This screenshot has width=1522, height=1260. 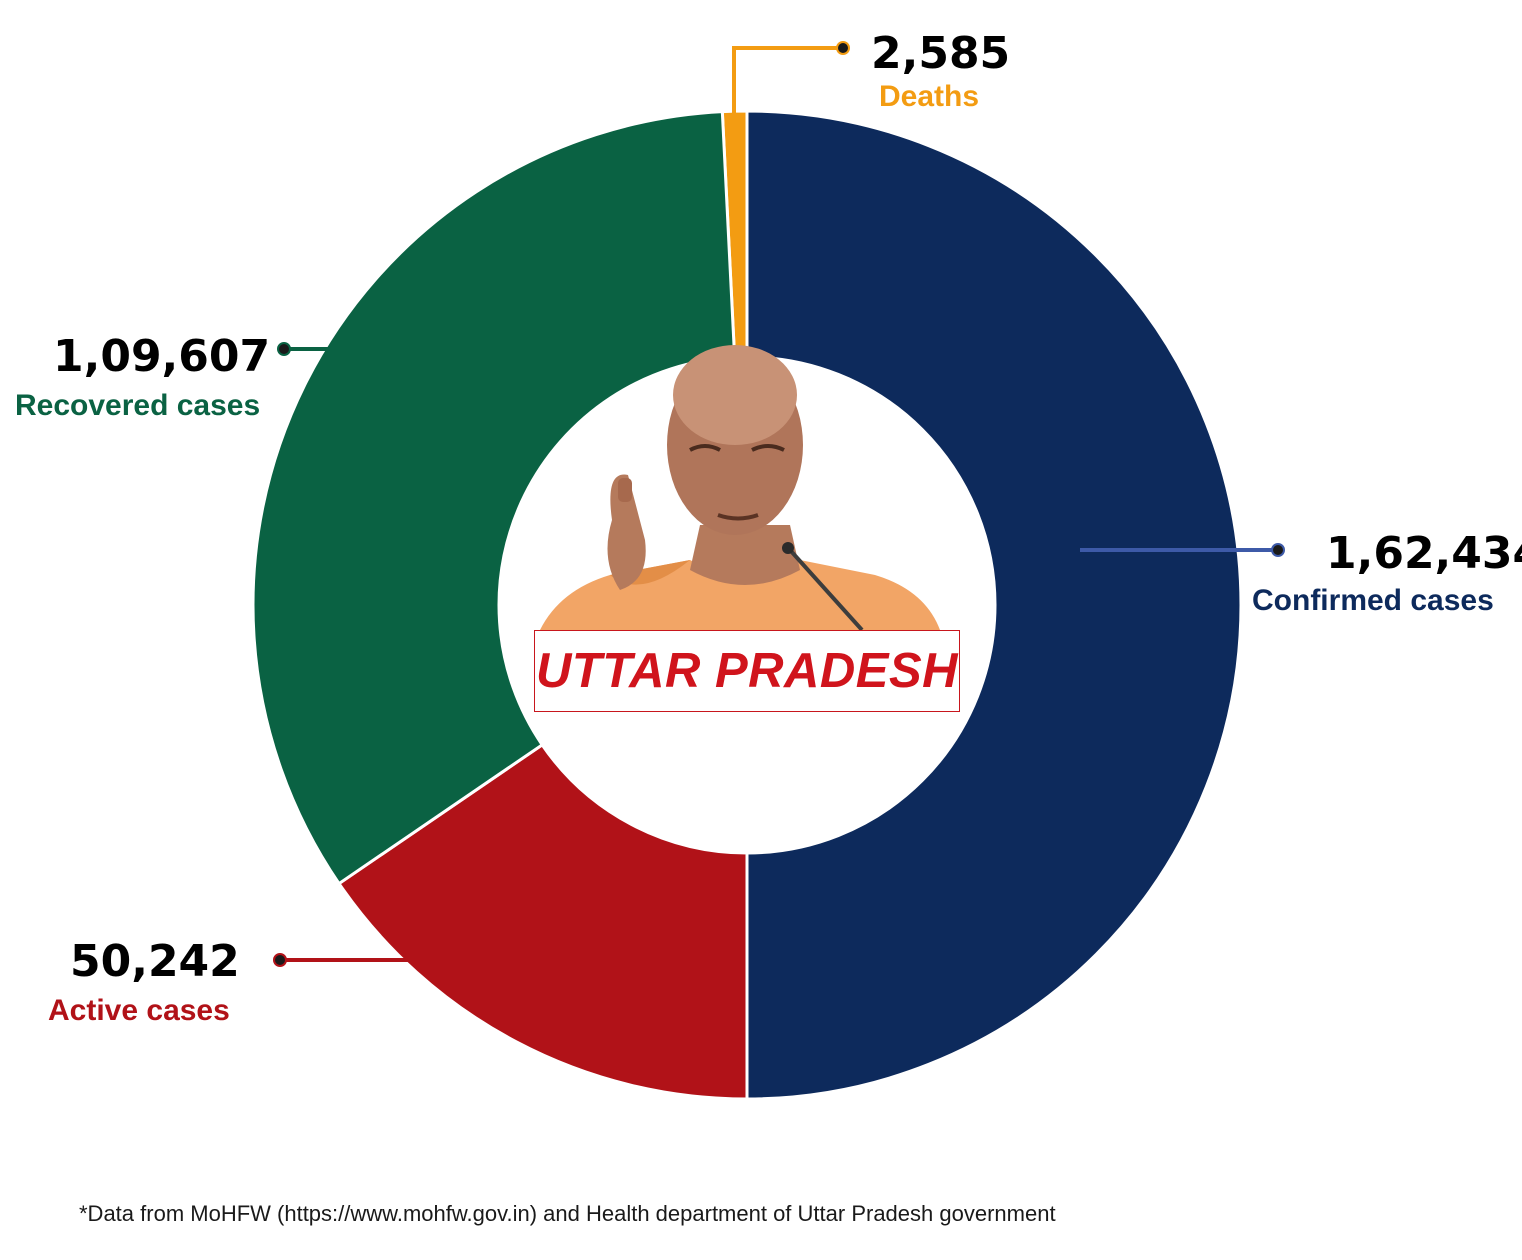 I want to click on confirmed-value: 1,62,434, so click(x=1424, y=553).